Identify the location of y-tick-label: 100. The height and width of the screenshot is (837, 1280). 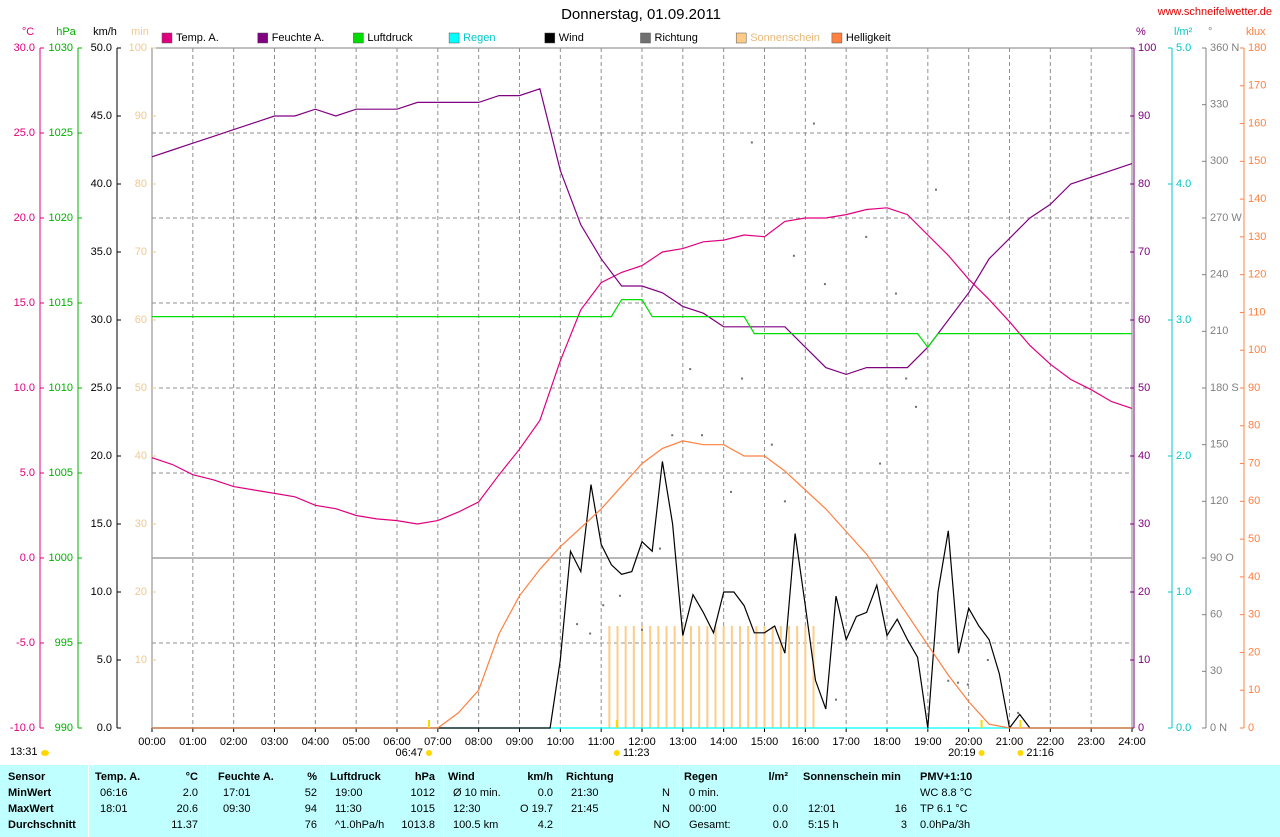
(1257, 350).